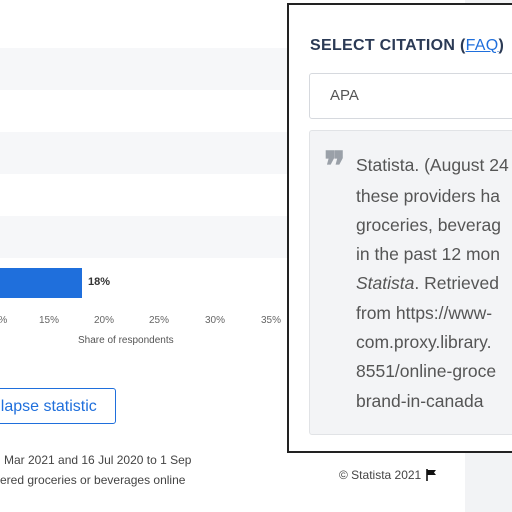 Image resolution: width=512 pixels, height=512 pixels. I want to click on faq-link: FAQ, so click(482, 45).